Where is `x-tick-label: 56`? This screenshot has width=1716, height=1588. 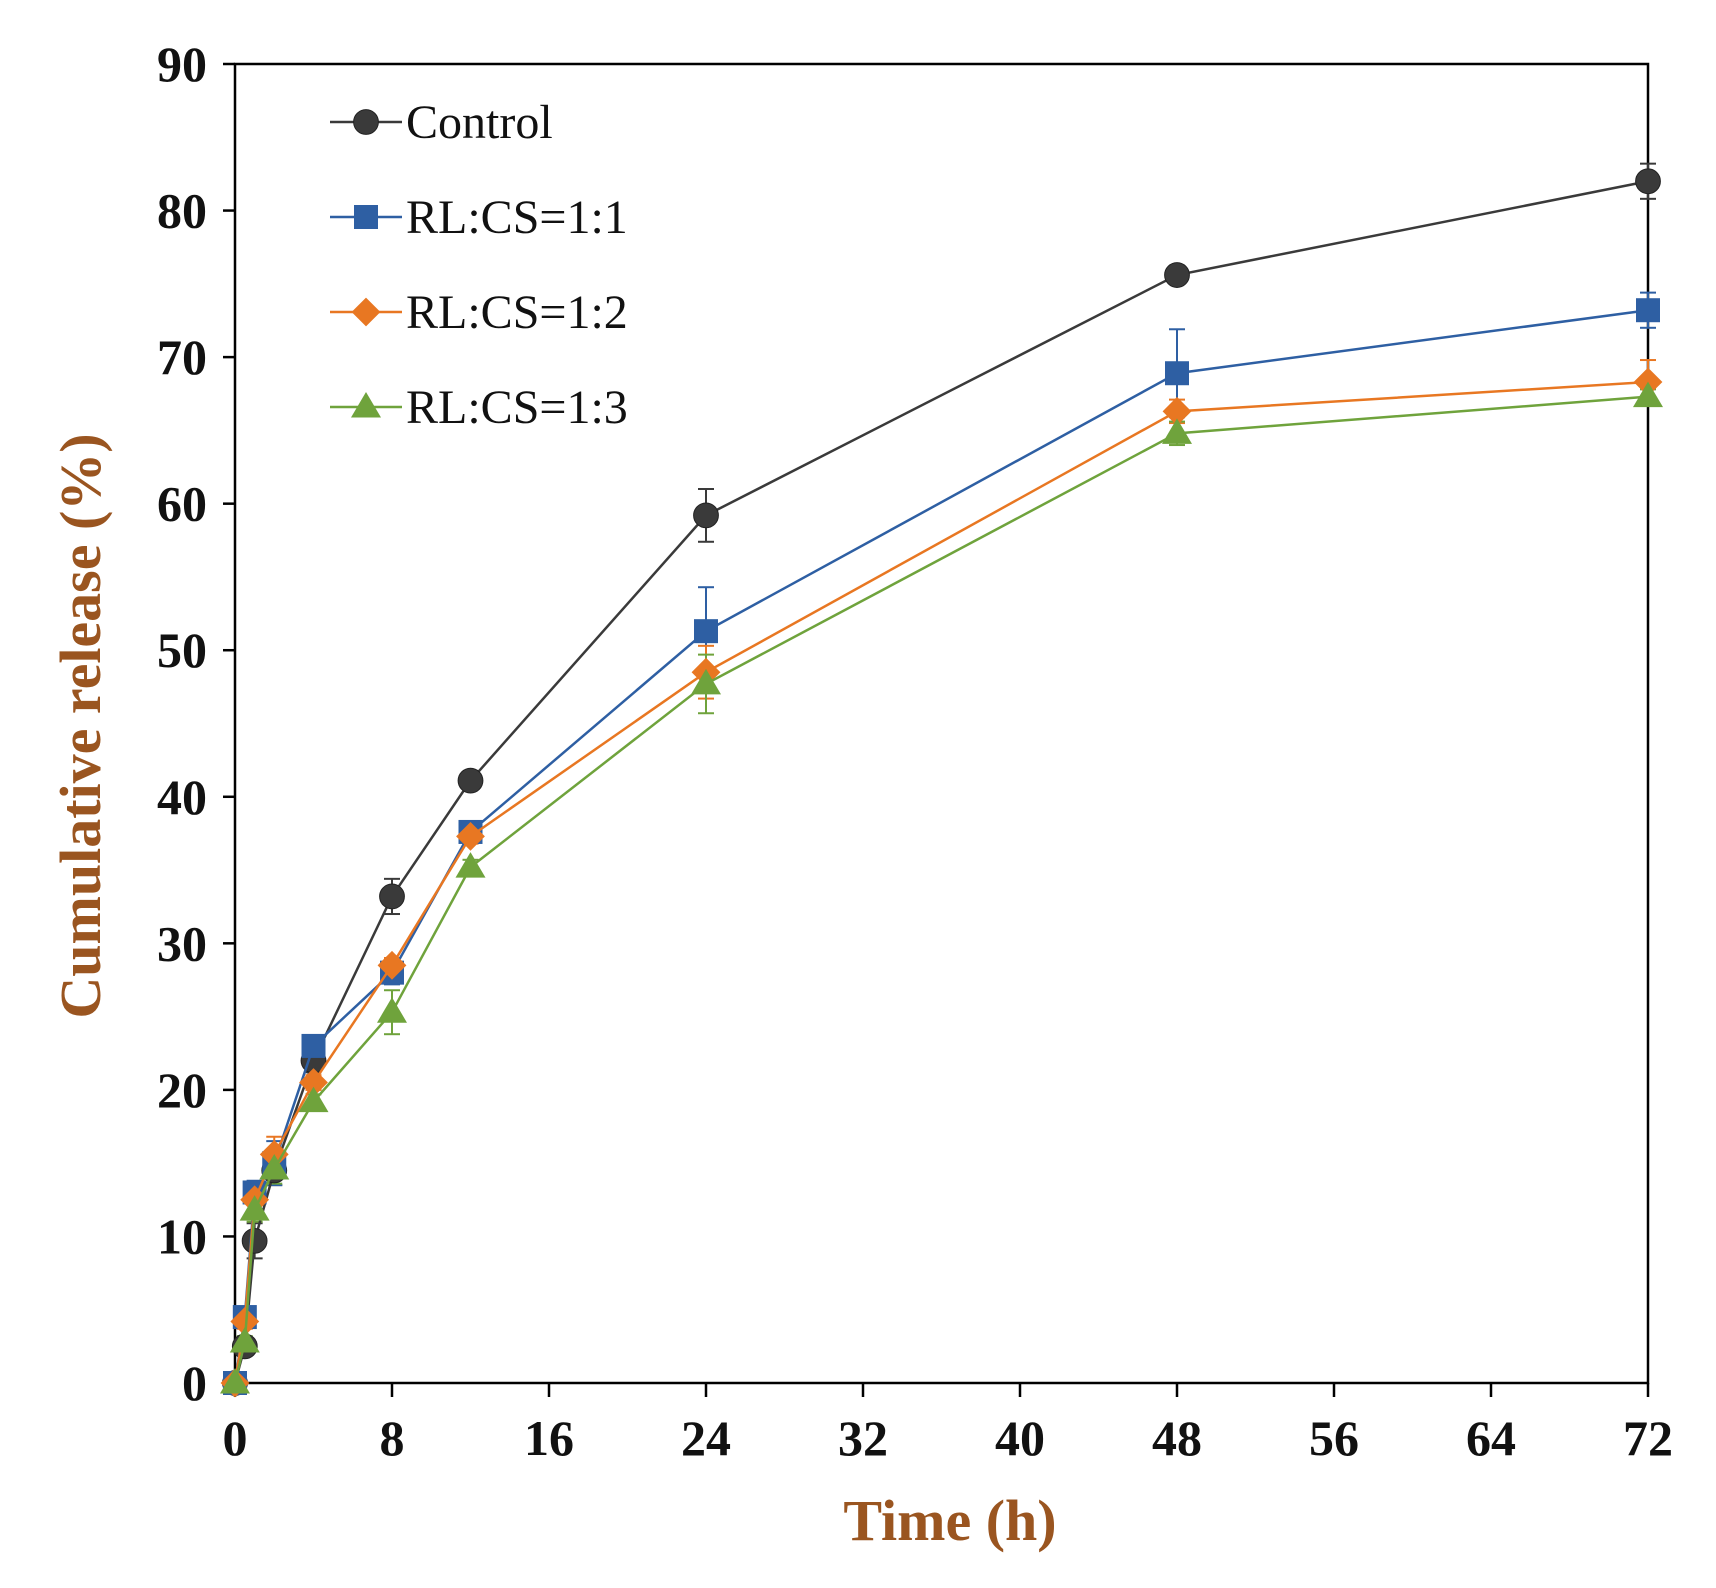
x-tick-label: 56 is located at coordinates (1334, 1438).